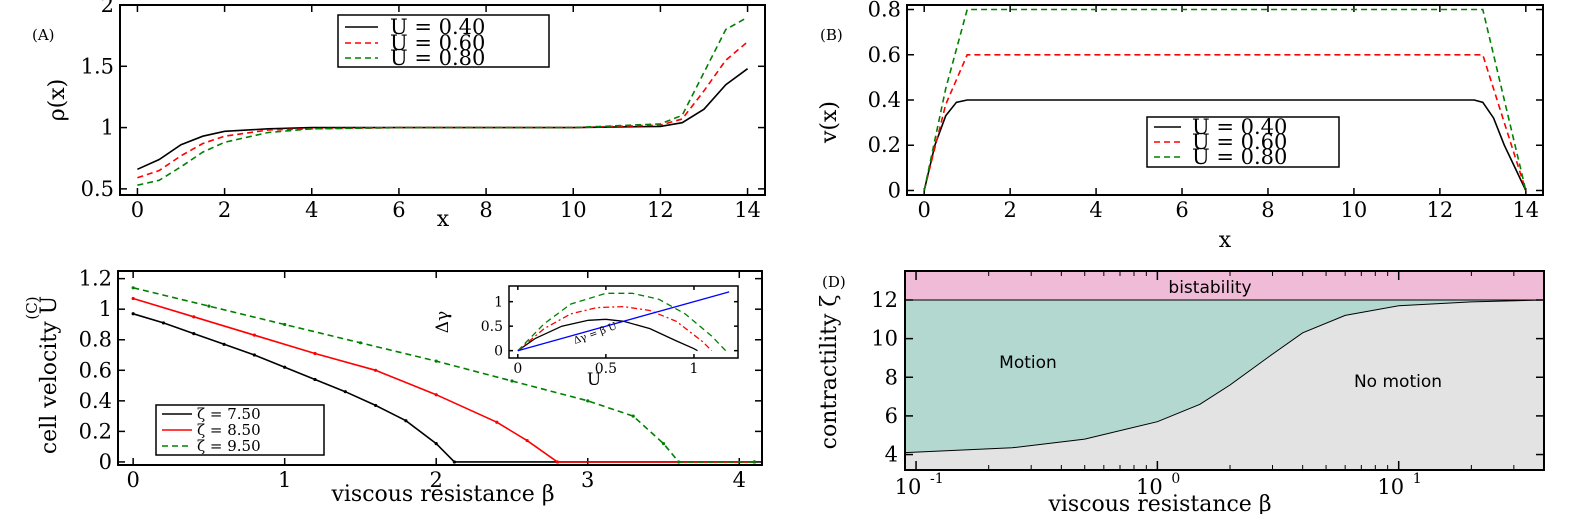  What do you see at coordinates (884, 339) in the screenshot?
I see `y-tick-label: 10` at bounding box center [884, 339].